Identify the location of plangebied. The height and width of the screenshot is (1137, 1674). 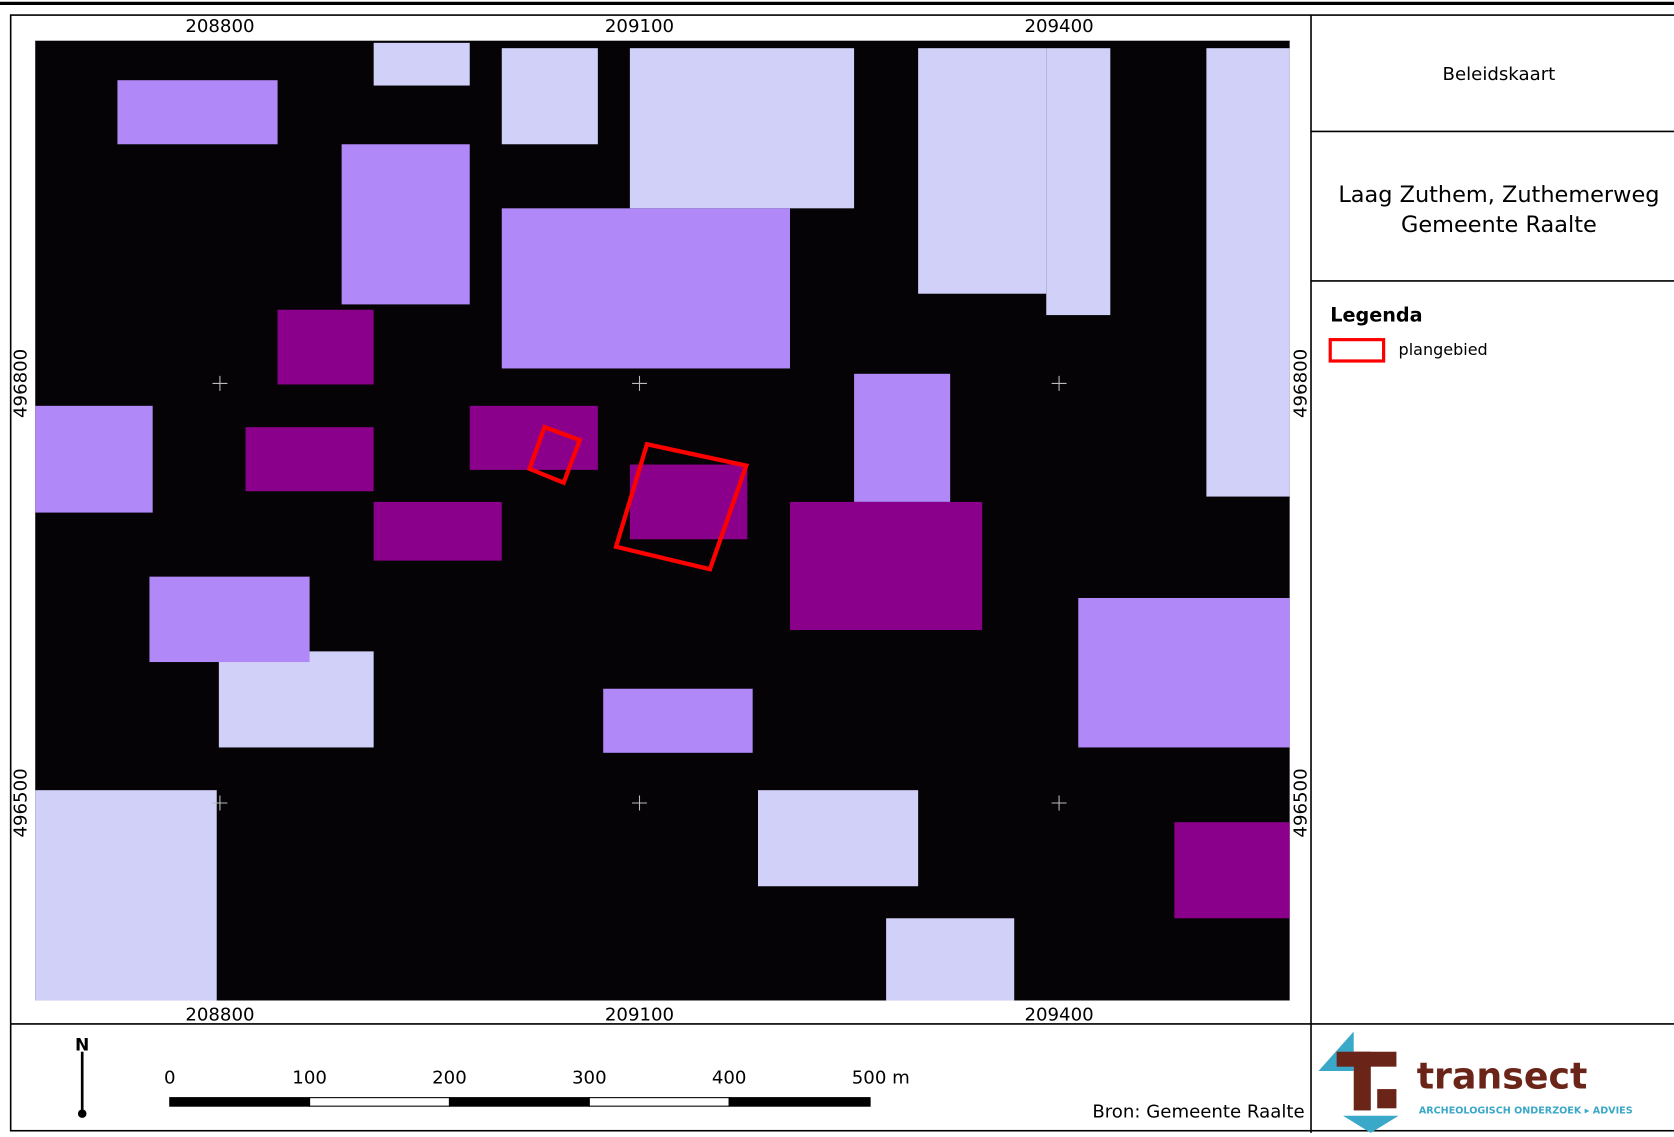
(638, 498).